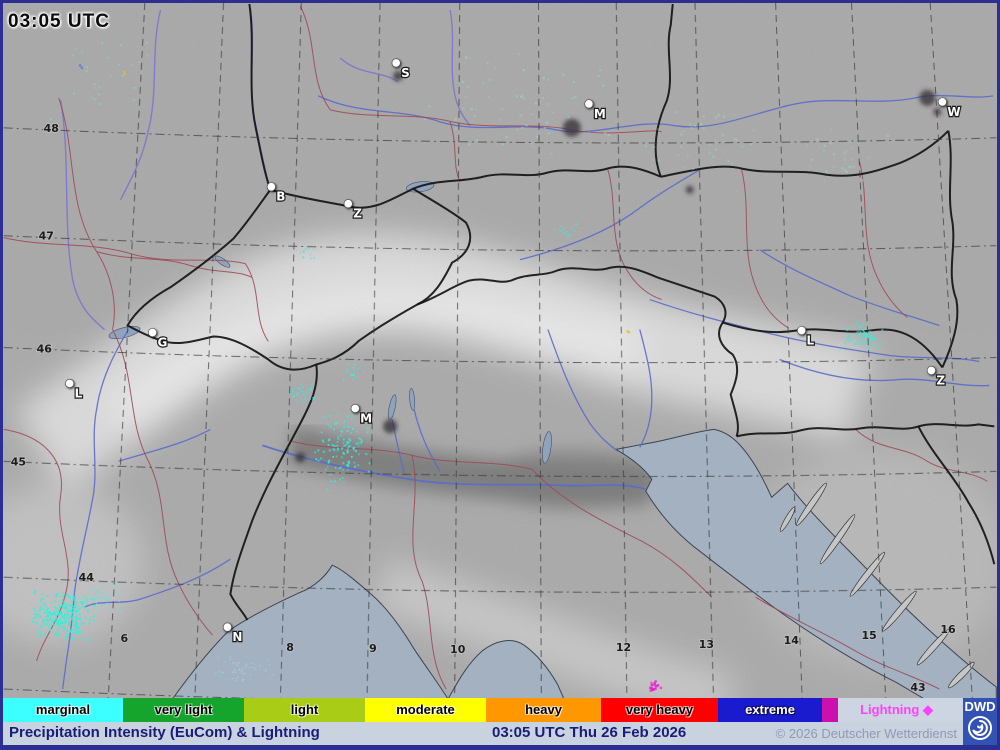 The width and height of the screenshot is (1000, 750). I want to click on grid-label: 46, so click(45, 348).